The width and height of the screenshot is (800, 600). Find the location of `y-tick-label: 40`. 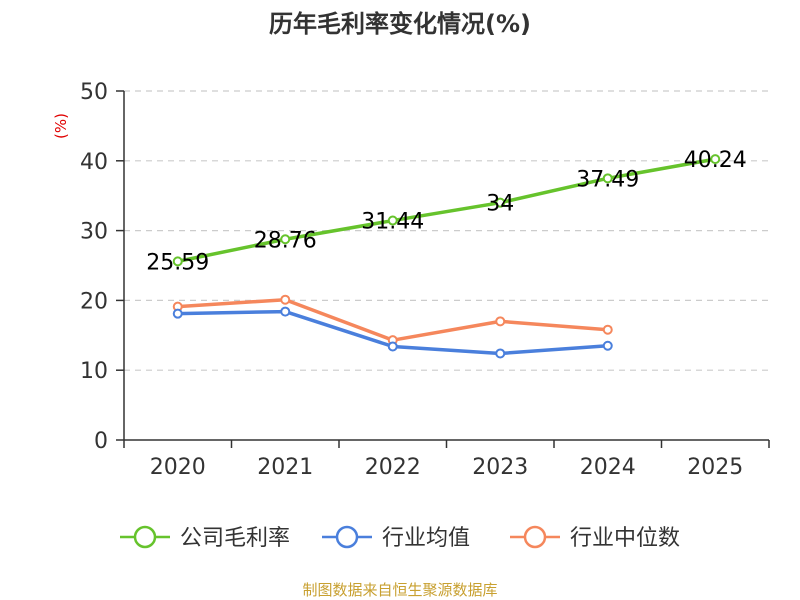

y-tick-label: 40 is located at coordinates (94, 162).